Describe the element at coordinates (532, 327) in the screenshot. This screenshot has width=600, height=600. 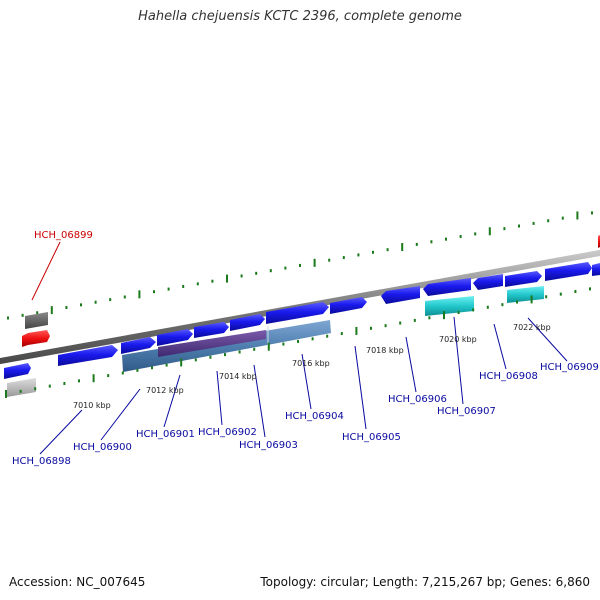
I see `tick-label: 7022 kbp` at that location.